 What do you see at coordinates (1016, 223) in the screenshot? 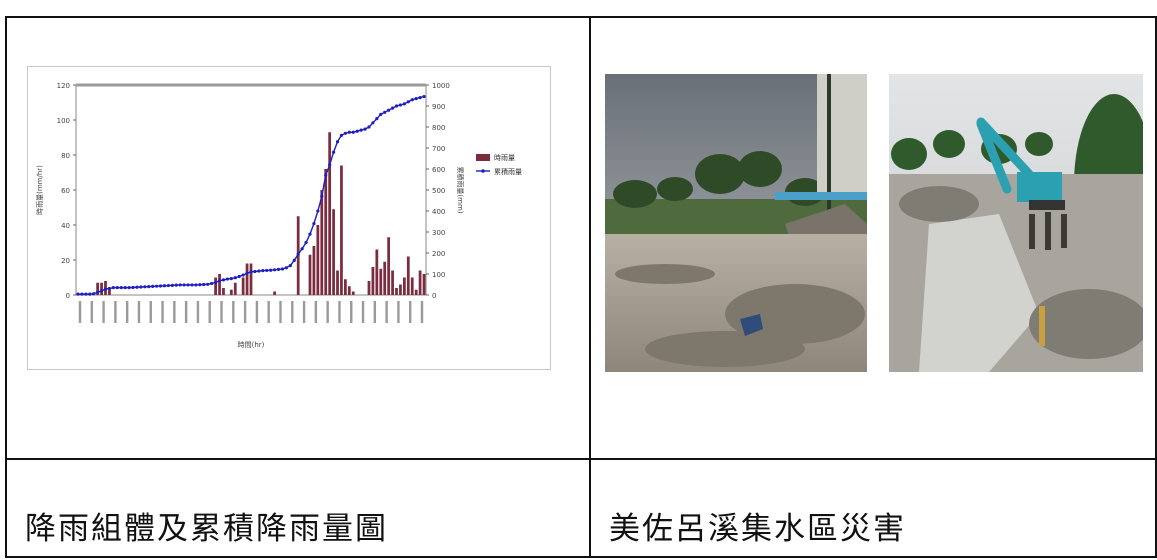
I see `disaster-photo-right` at bounding box center [1016, 223].